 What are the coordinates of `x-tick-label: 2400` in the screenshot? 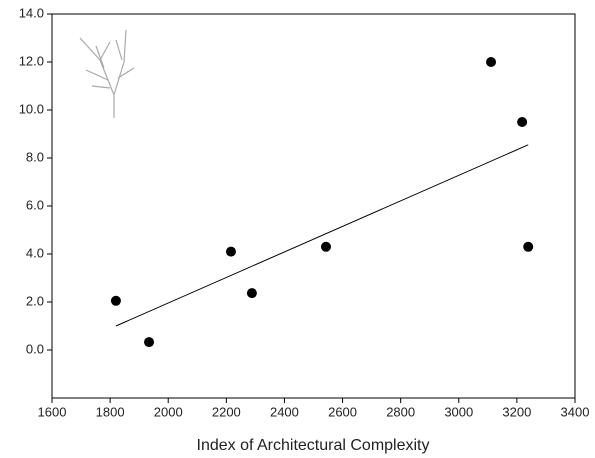 It's located at (284, 411).